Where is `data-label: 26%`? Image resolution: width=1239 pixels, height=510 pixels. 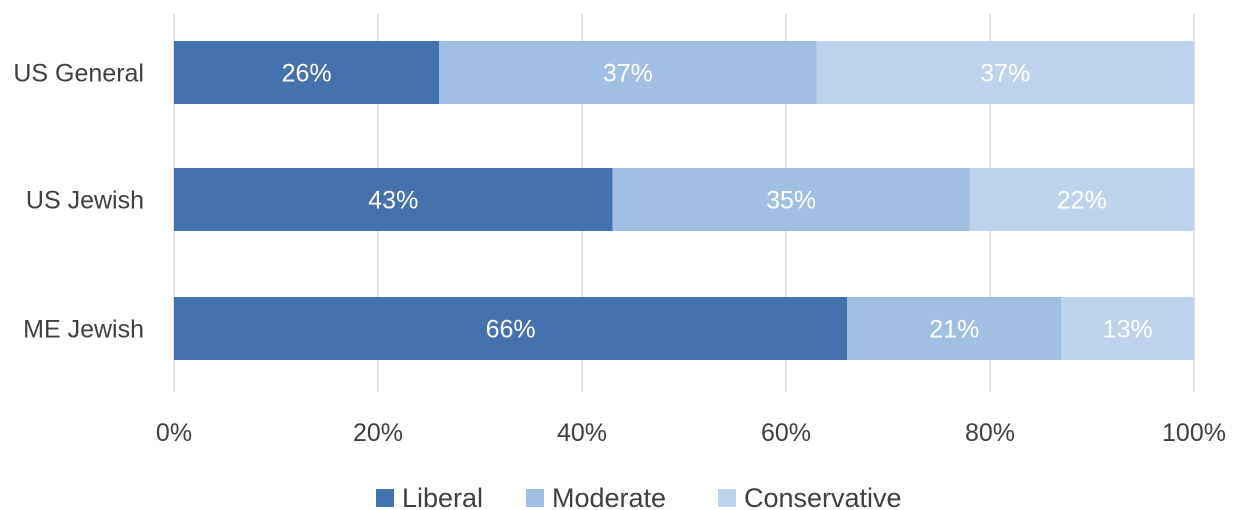
data-label: 26% is located at coordinates (307, 74).